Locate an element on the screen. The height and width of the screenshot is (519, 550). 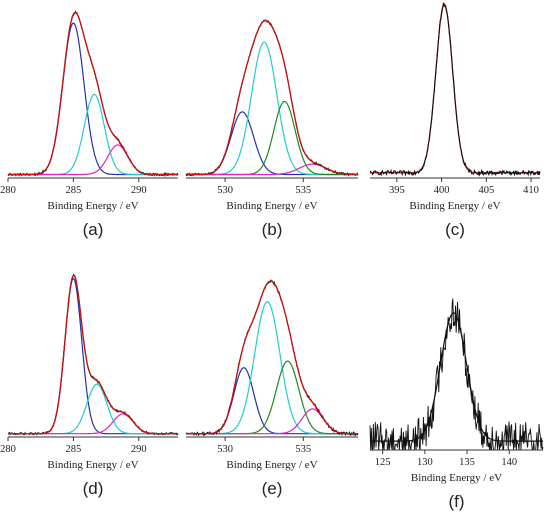
x-tick-label: 135 is located at coordinates (467, 462).